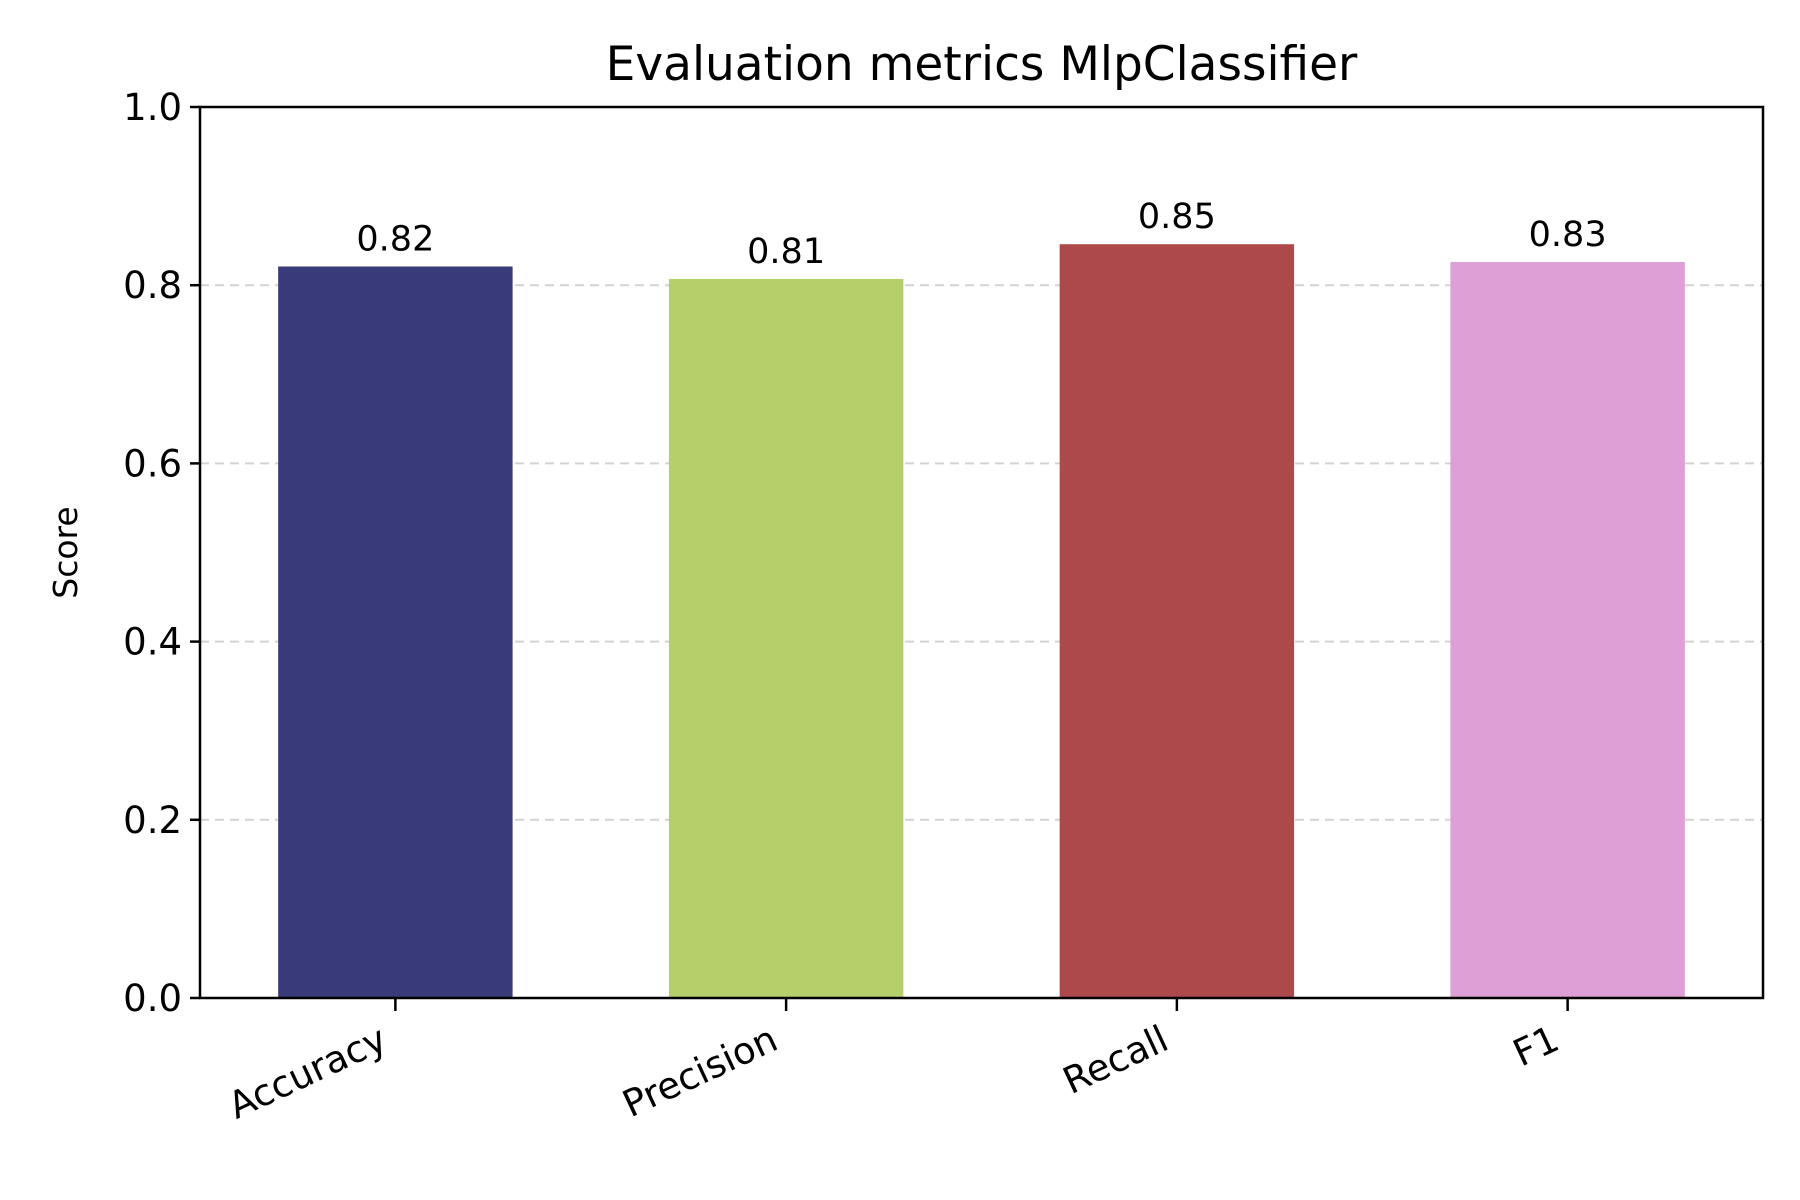 Image resolution: width=1800 pixels, height=1200 pixels. I want to click on x-axis: Accuracy Precision Recall F1, so click(895, 1063).